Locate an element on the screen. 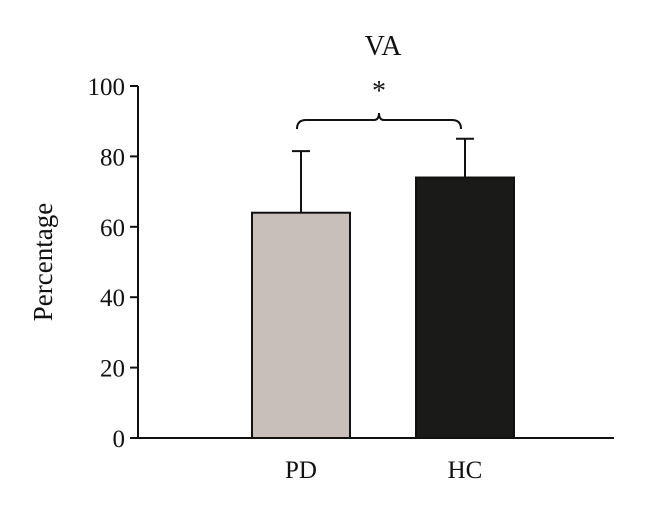 The width and height of the screenshot is (660, 511). y-tick-label: 20 is located at coordinates (112, 369).